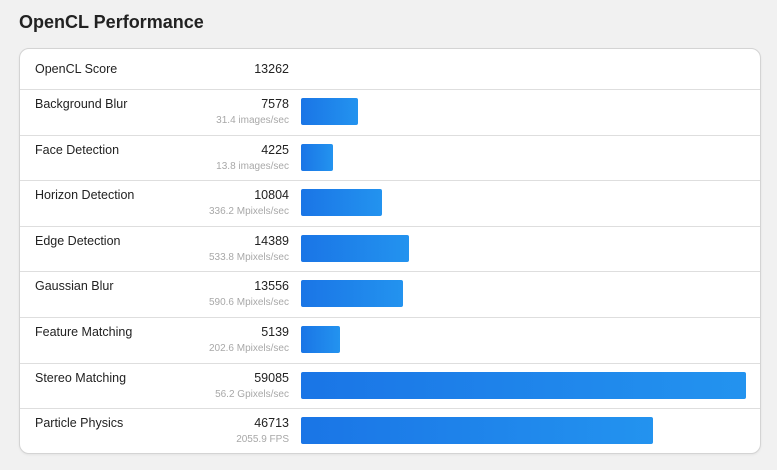  What do you see at coordinates (262, 440) in the screenshot?
I see `benchmark-rate: 2055.9 FPS` at bounding box center [262, 440].